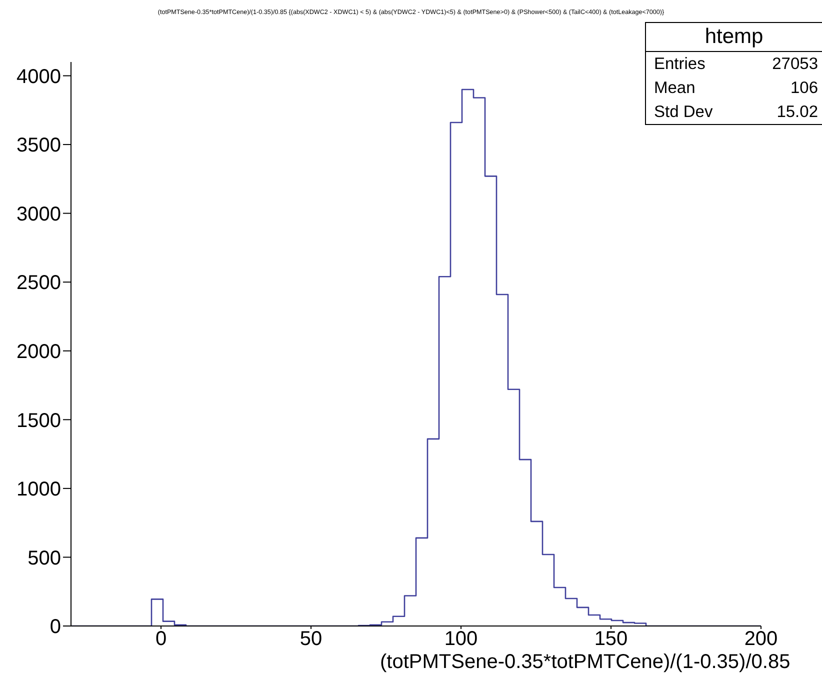 Image resolution: width=822 pixels, height=677 pixels. I want to click on x-tick-label: 0, so click(161, 639).